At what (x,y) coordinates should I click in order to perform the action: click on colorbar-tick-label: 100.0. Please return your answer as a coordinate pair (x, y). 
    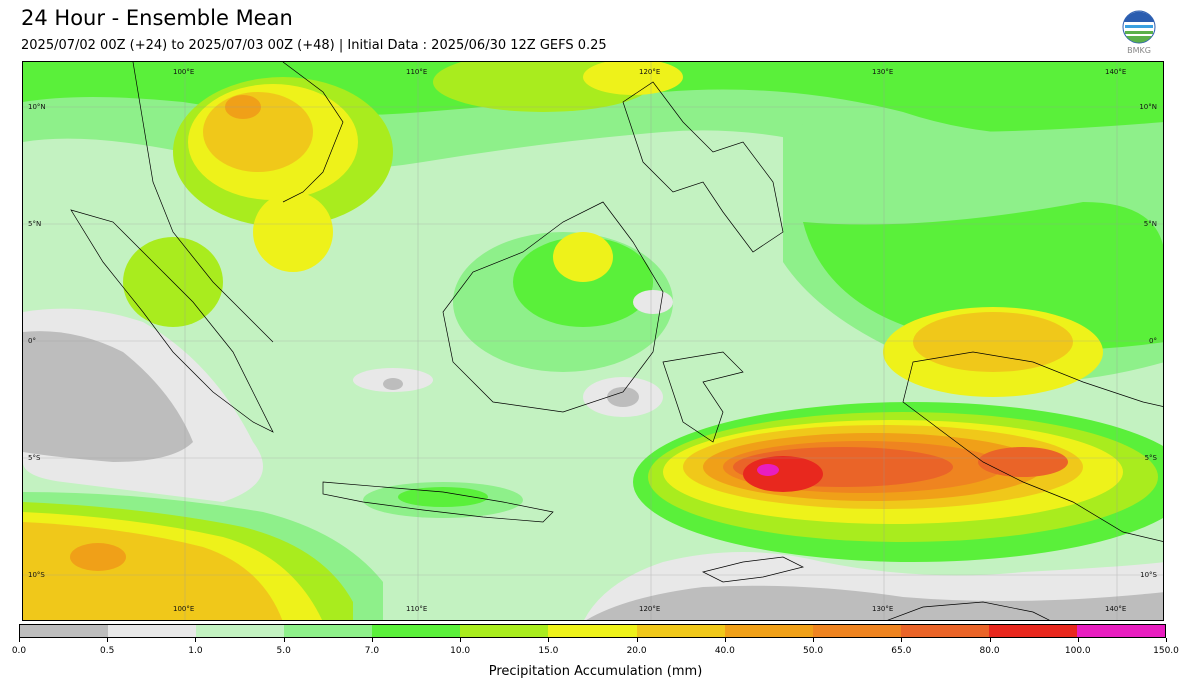
    Looking at the image, I should click on (1077, 651).